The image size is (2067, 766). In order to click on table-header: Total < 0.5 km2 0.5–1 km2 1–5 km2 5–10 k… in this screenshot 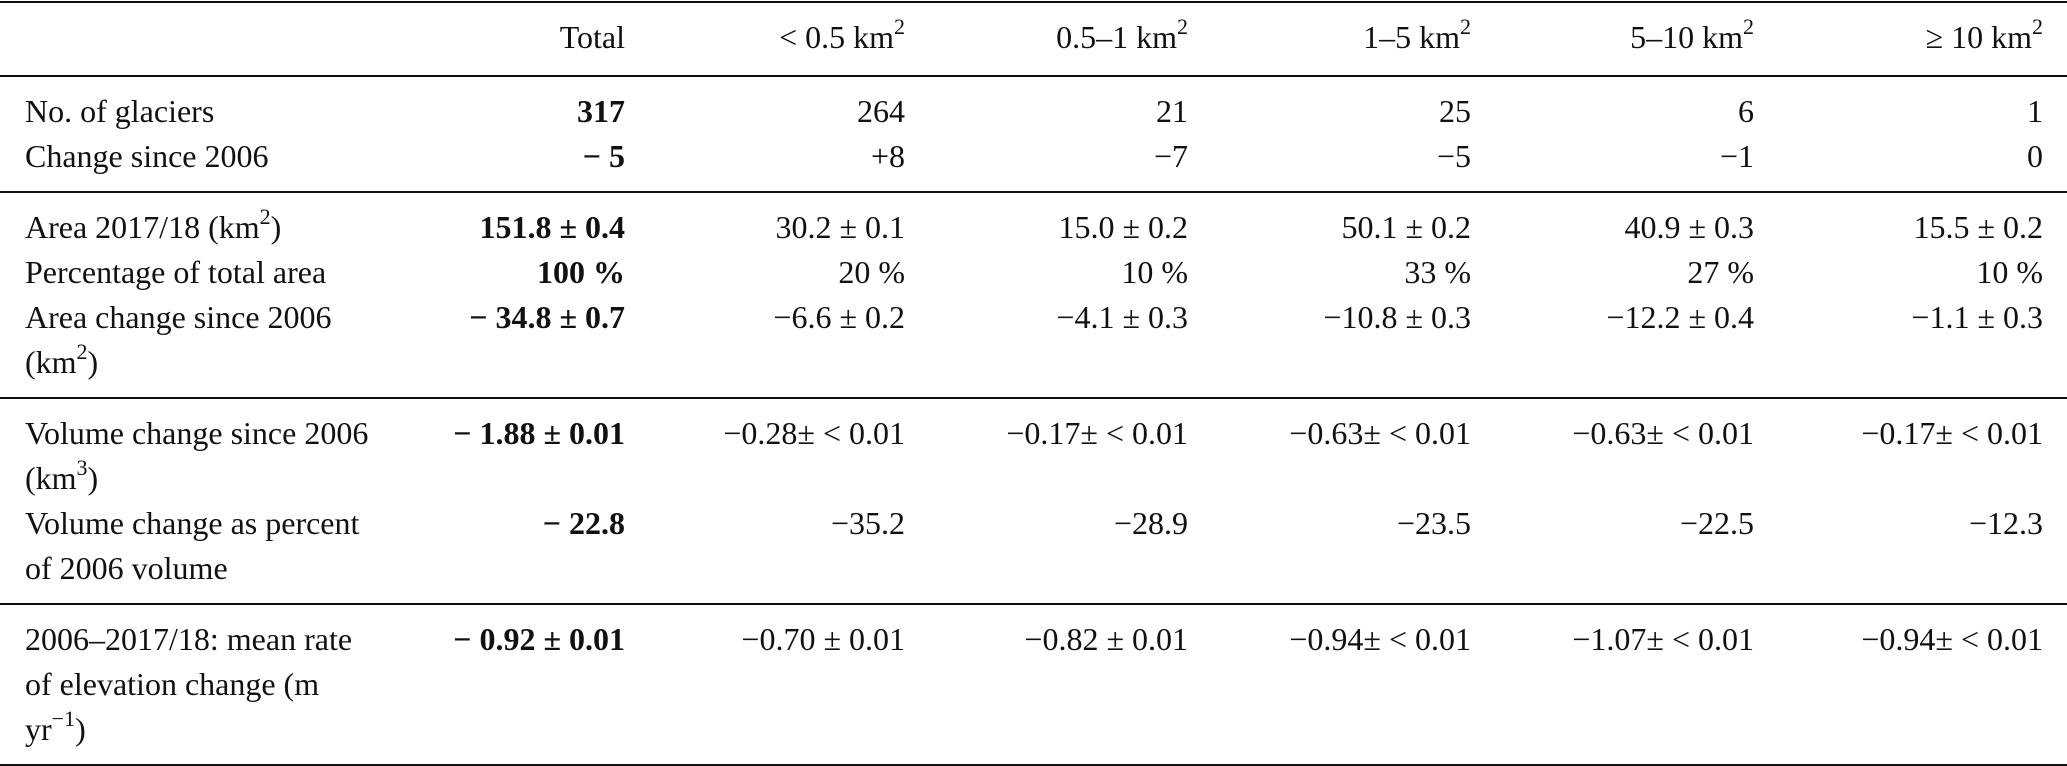, I will do `click(1033, 39)`.